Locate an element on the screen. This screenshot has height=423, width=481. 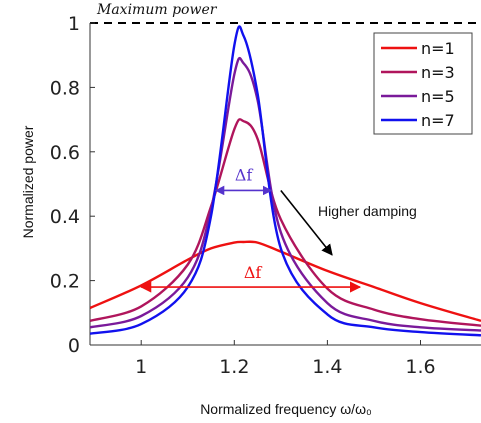
narrow-bandwidth-label: Δf is located at coordinates (244, 174).